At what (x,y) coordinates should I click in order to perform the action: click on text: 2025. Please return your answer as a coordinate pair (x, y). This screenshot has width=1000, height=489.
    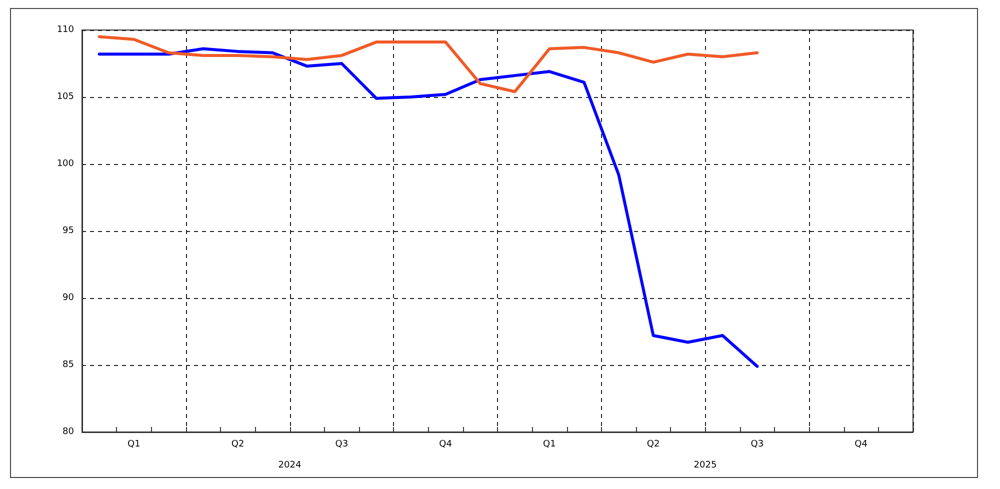
    Looking at the image, I should click on (705, 465).